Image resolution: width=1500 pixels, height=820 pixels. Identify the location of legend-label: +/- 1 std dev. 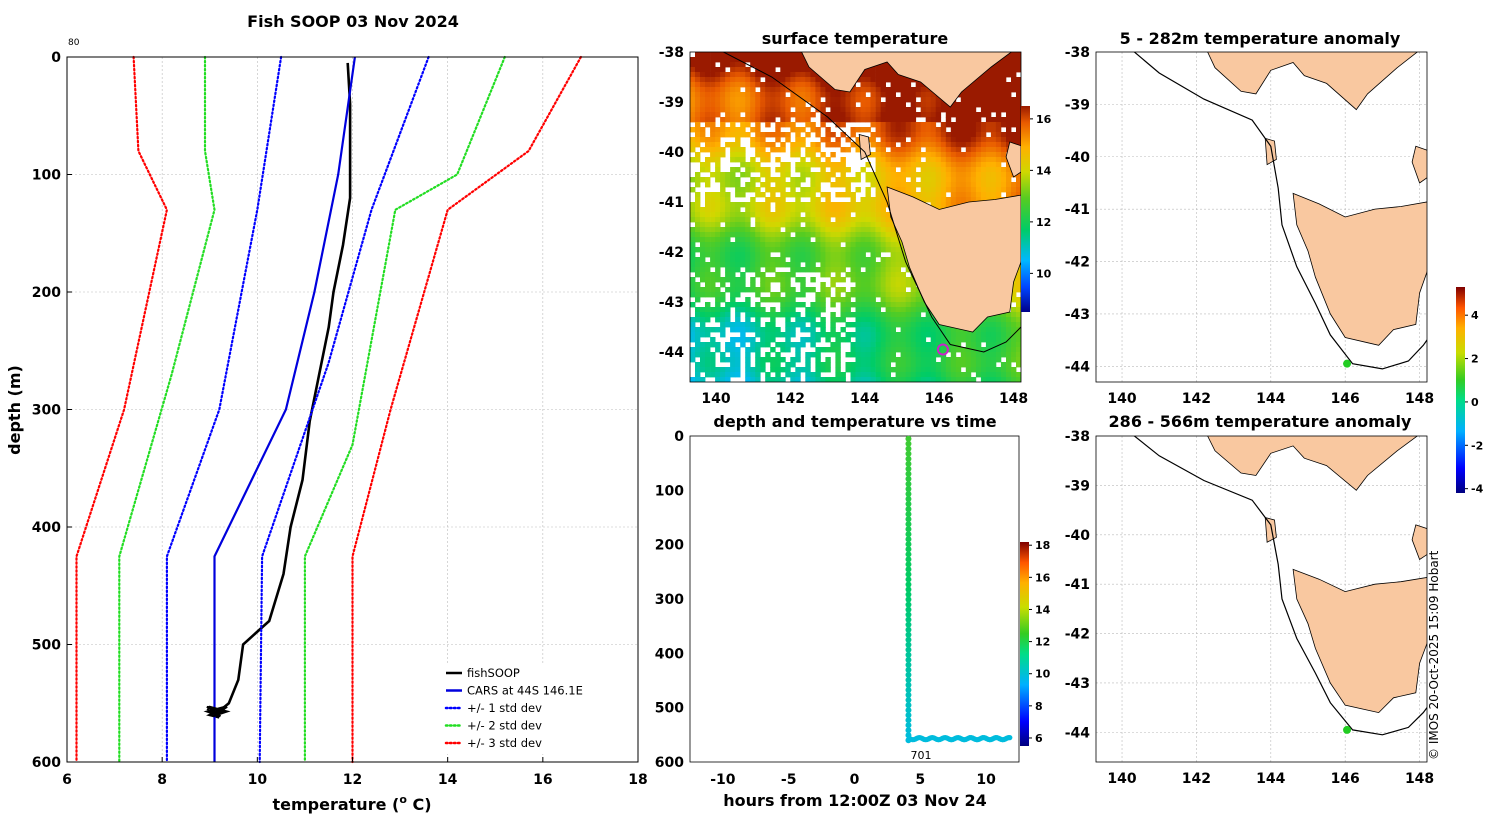
(504, 708).